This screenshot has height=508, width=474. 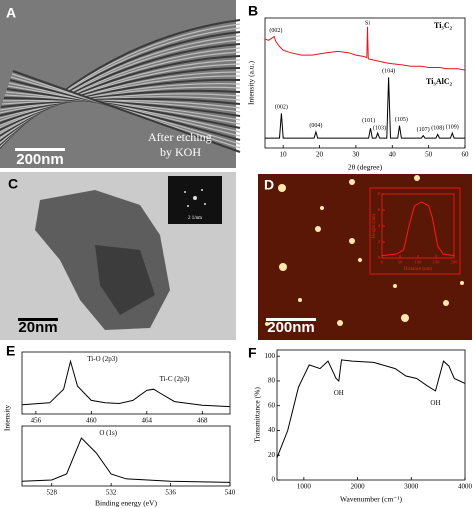 I want to click on y-axis-label: Height (nm), so click(x=374, y=225).